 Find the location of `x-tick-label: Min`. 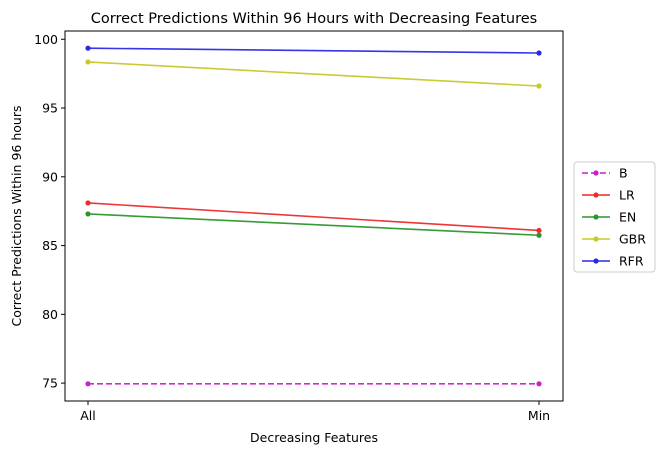

x-tick-label: Min is located at coordinates (539, 415).